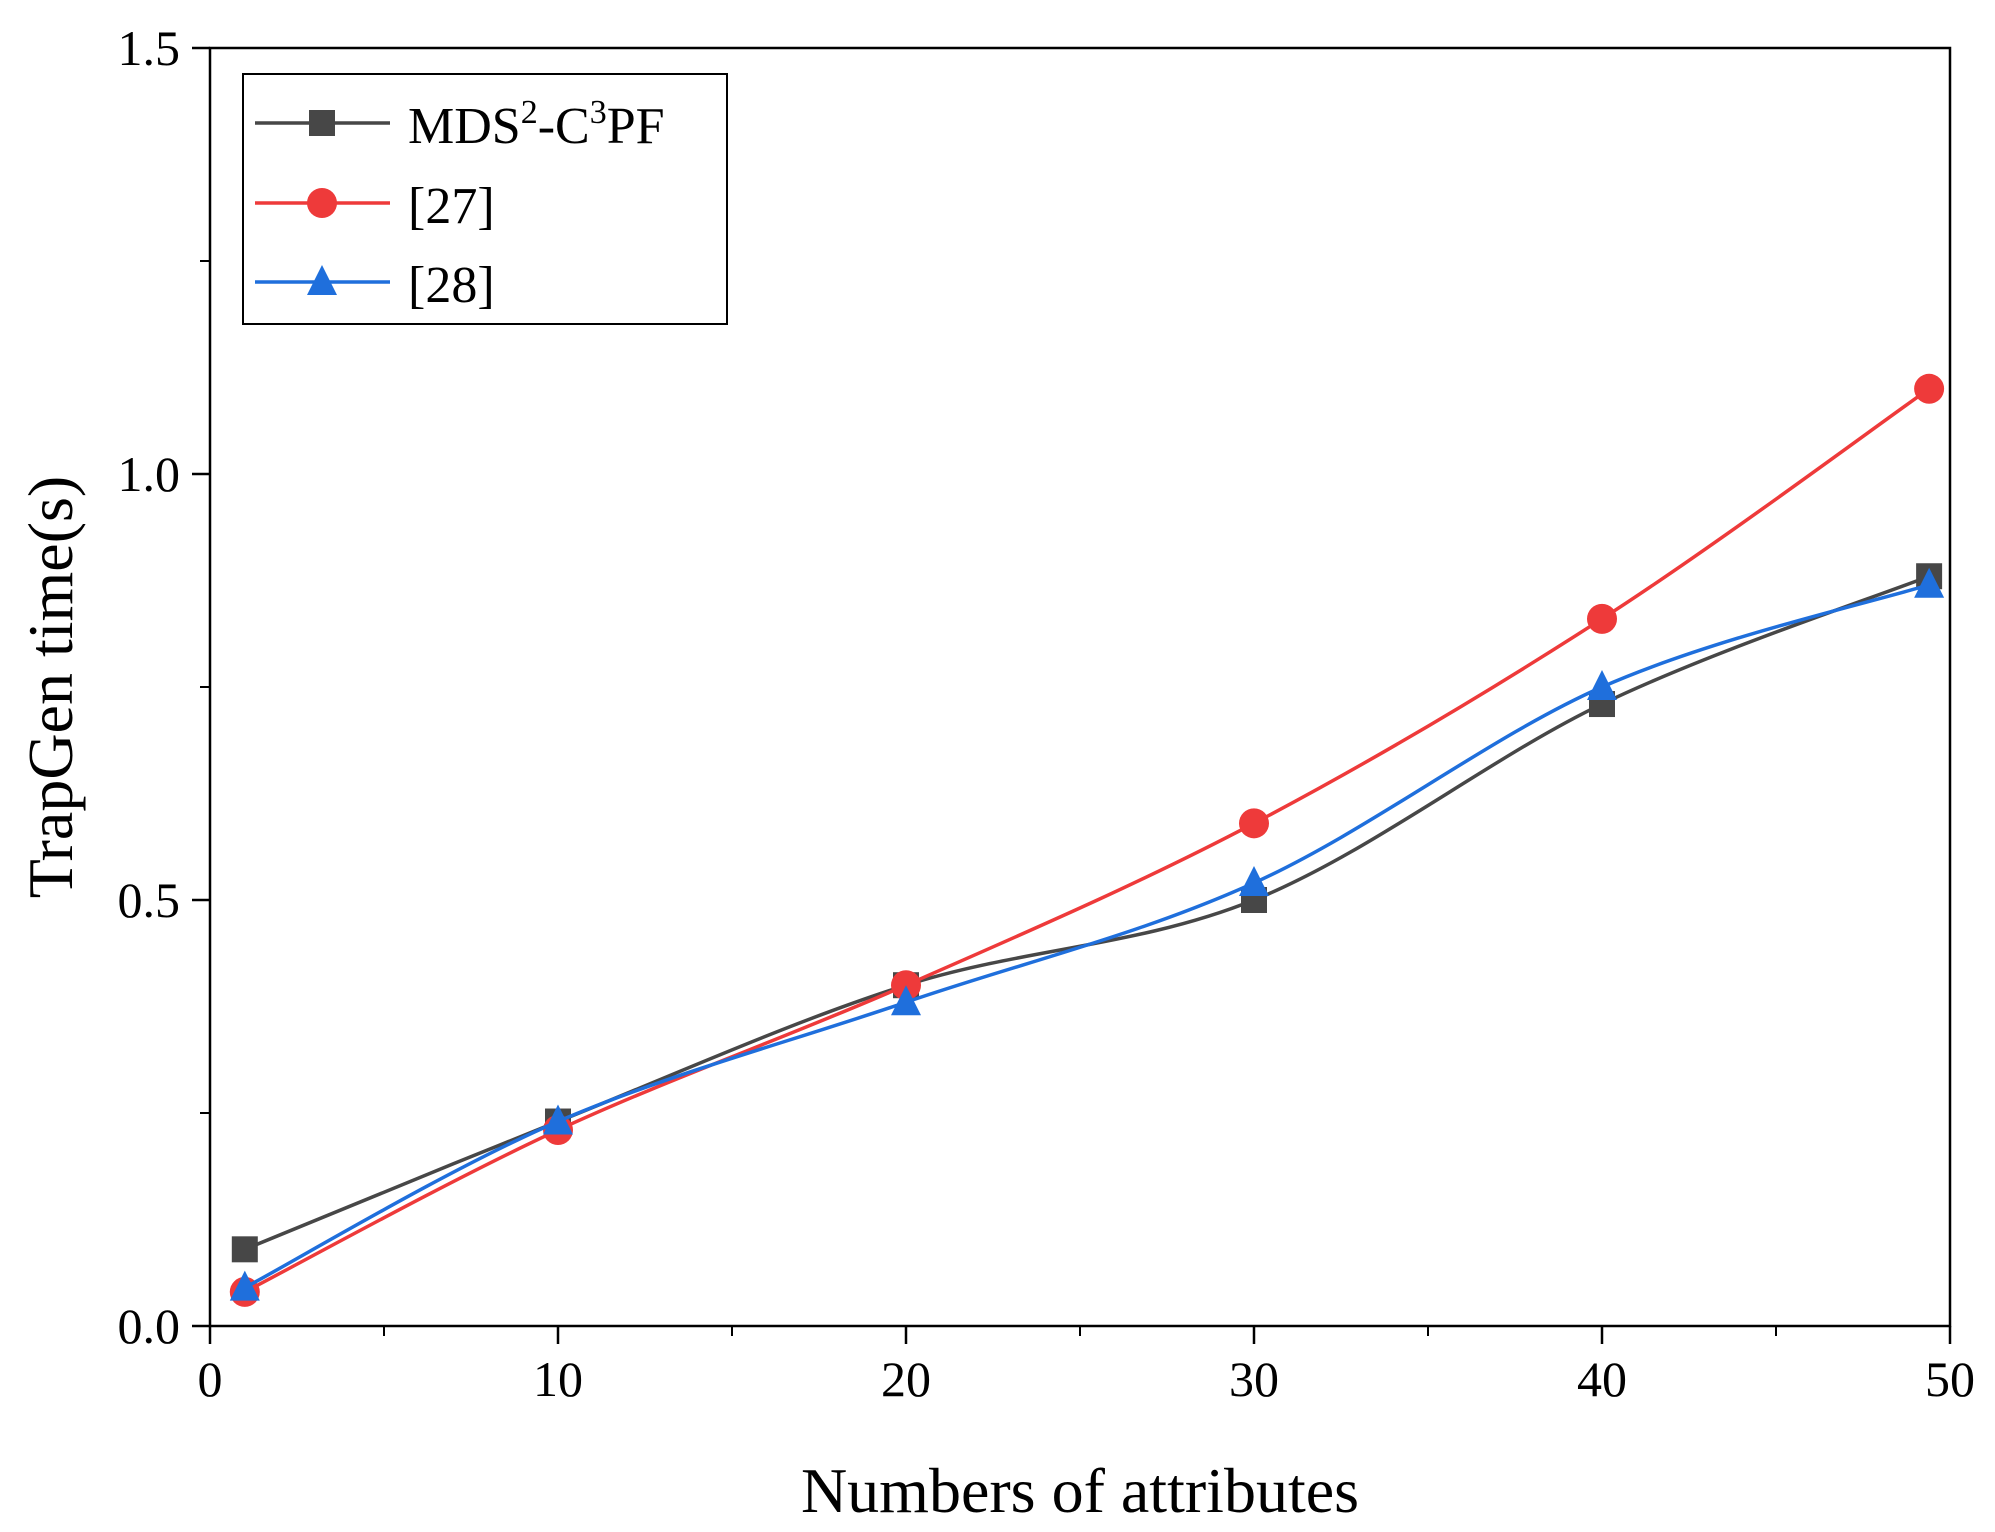 Image resolution: width=1995 pixels, height=1532 pixels. What do you see at coordinates (451, 206) in the screenshot?
I see `legend-label-ref27: [27]` at bounding box center [451, 206].